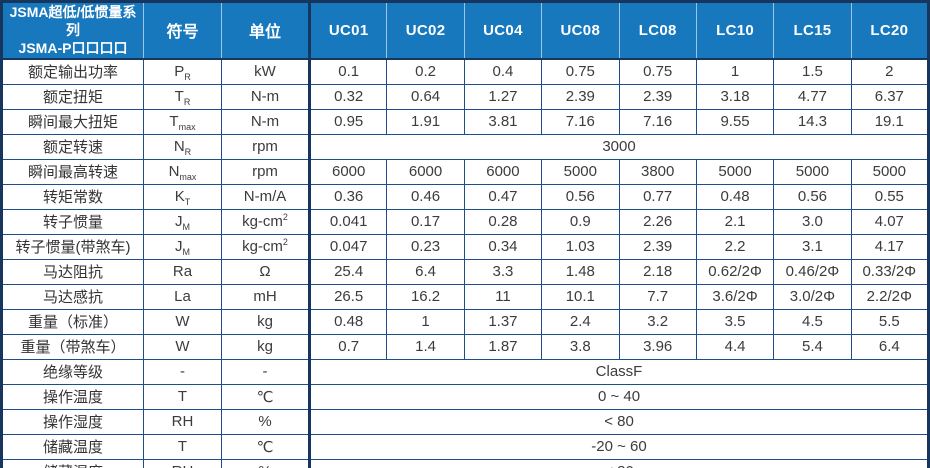 Image resolution: width=930 pixels, height=468 pixels. What do you see at coordinates (580, 171) in the screenshot?
I see `value-cell-uc08: 5000` at bounding box center [580, 171].